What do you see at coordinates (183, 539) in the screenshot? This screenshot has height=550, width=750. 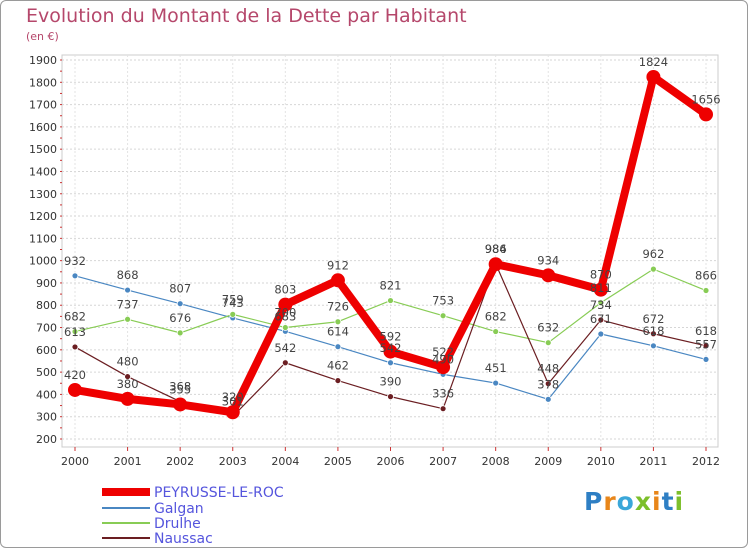 I see `legend-label: Naussac` at bounding box center [183, 539].